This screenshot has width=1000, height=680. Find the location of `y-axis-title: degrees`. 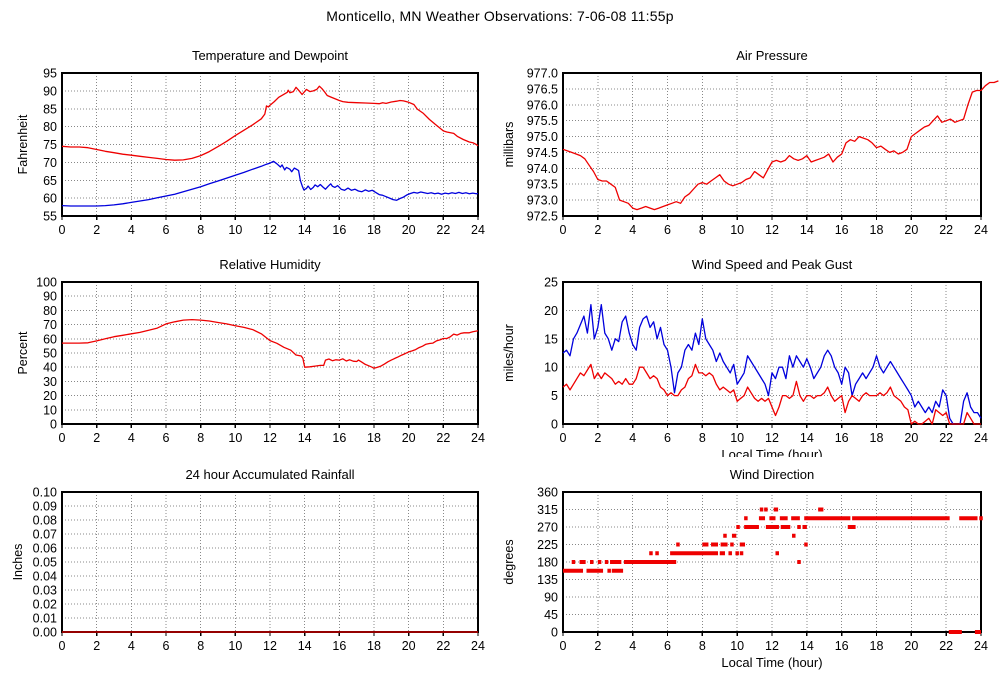

y-axis-title: degrees is located at coordinates (509, 561).